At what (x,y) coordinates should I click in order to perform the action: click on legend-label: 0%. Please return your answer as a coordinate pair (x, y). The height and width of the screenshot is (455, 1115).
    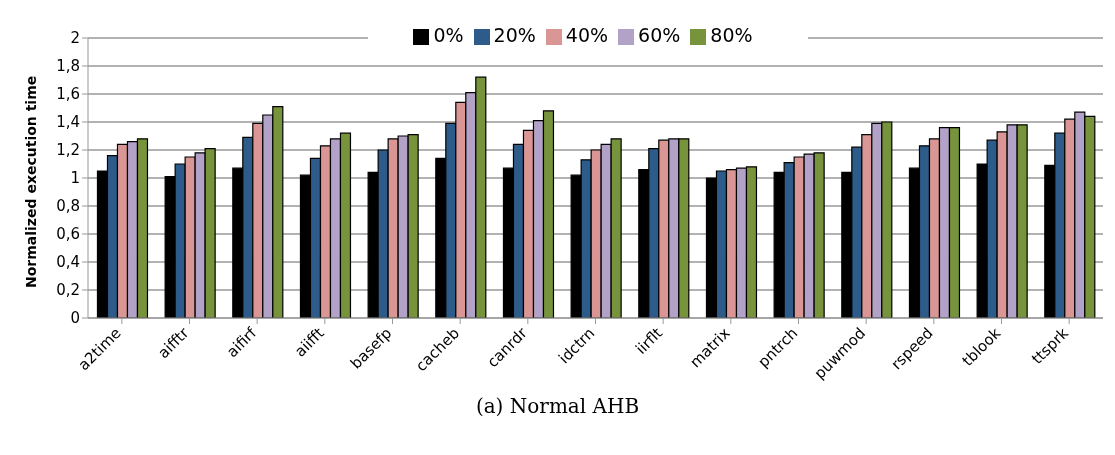
    Looking at the image, I should click on (448, 35).